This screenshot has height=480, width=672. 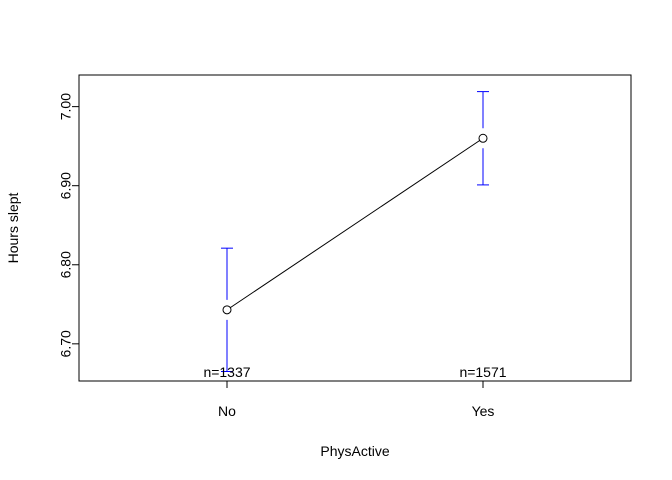 What do you see at coordinates (66, 264) in the screenshot?
I see `y-tick-label: 6.80` at bounding box center [66, 264].